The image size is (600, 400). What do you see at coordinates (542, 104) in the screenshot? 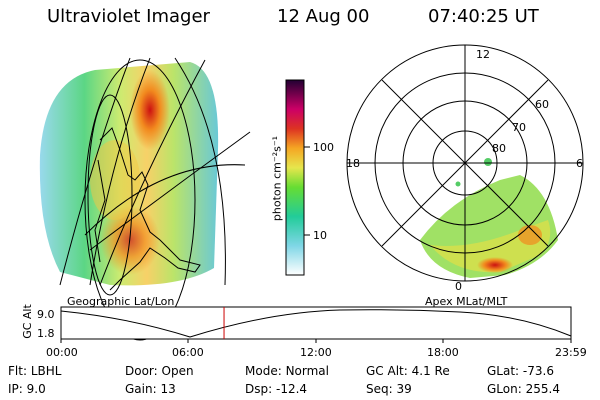
I see `lat-label-60: 60` at bounding box center [542, 104].